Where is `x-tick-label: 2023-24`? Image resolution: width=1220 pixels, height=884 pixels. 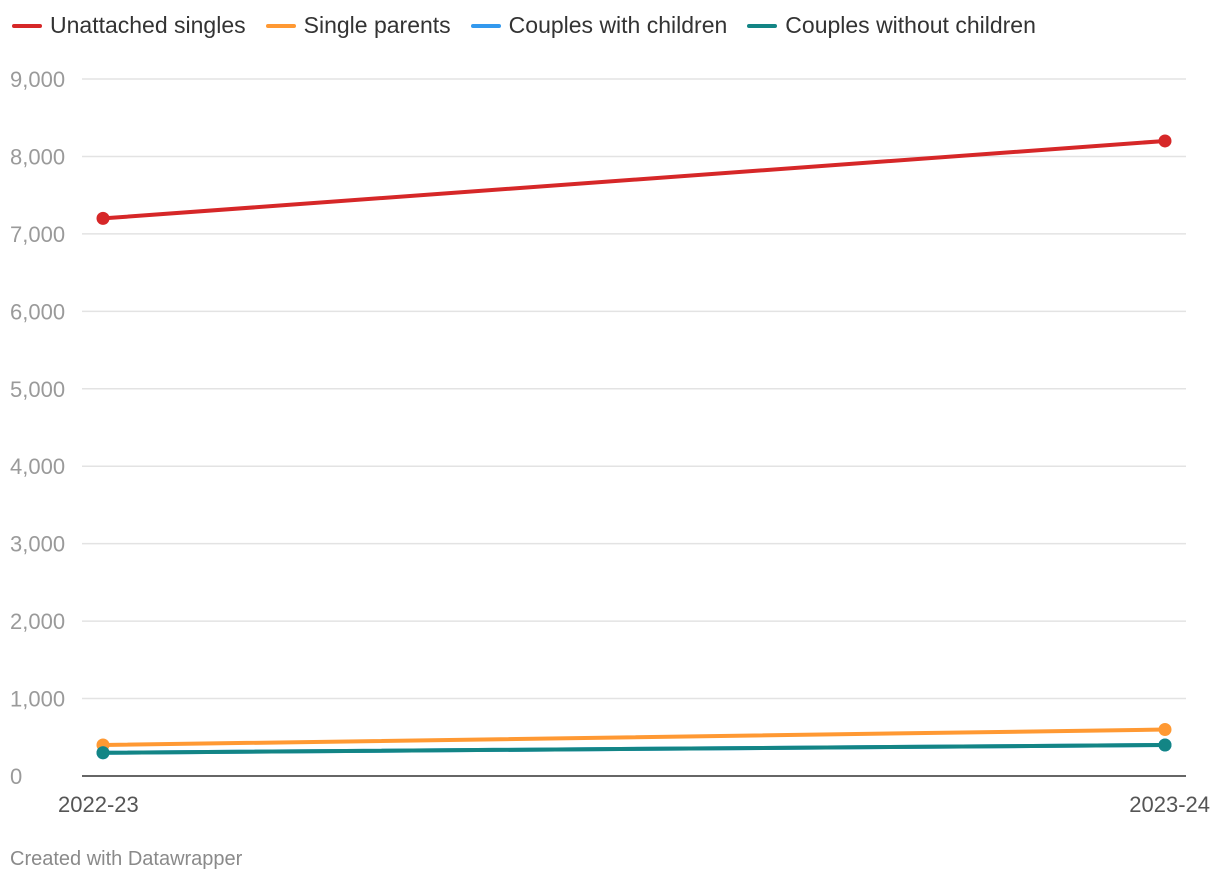 x-tick-label: 2023-24 is located at coordinates (1169, 804).